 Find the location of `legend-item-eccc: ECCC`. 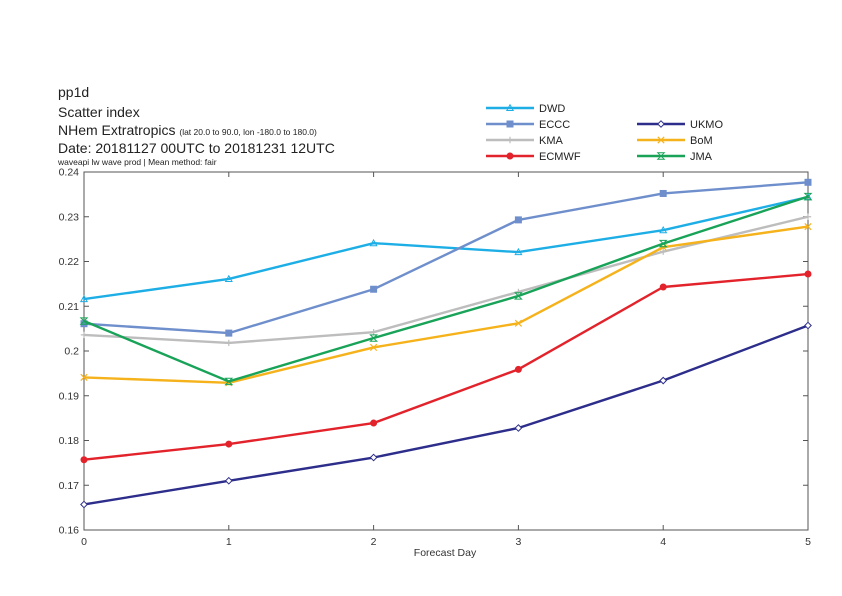

legend-item-eccc: ECCC is located at coordinates (528, 125).